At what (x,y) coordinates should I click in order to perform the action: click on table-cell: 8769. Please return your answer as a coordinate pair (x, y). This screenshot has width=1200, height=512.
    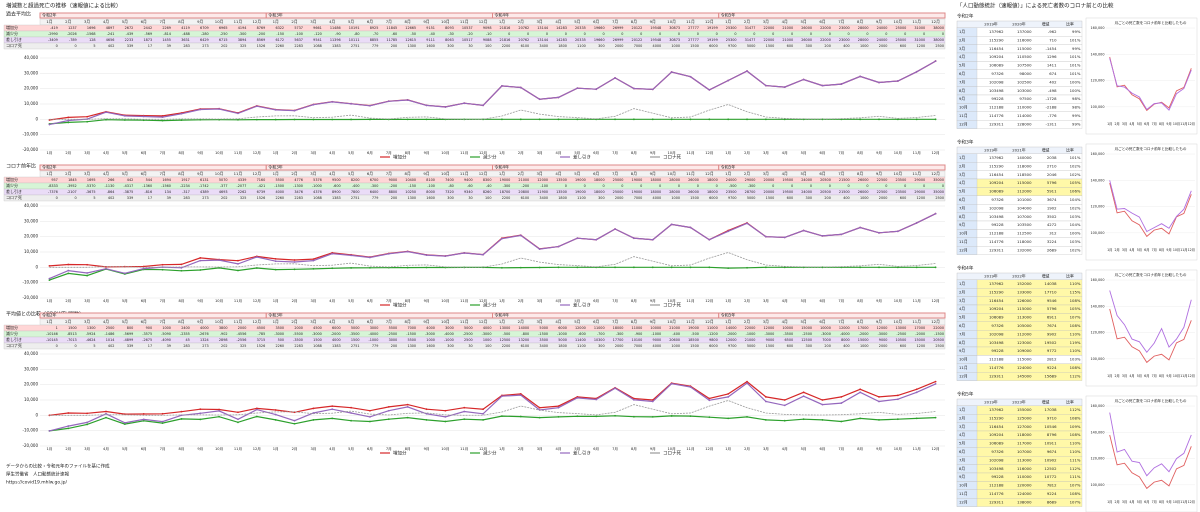
    Looking at the image, I should click on (261, 28).